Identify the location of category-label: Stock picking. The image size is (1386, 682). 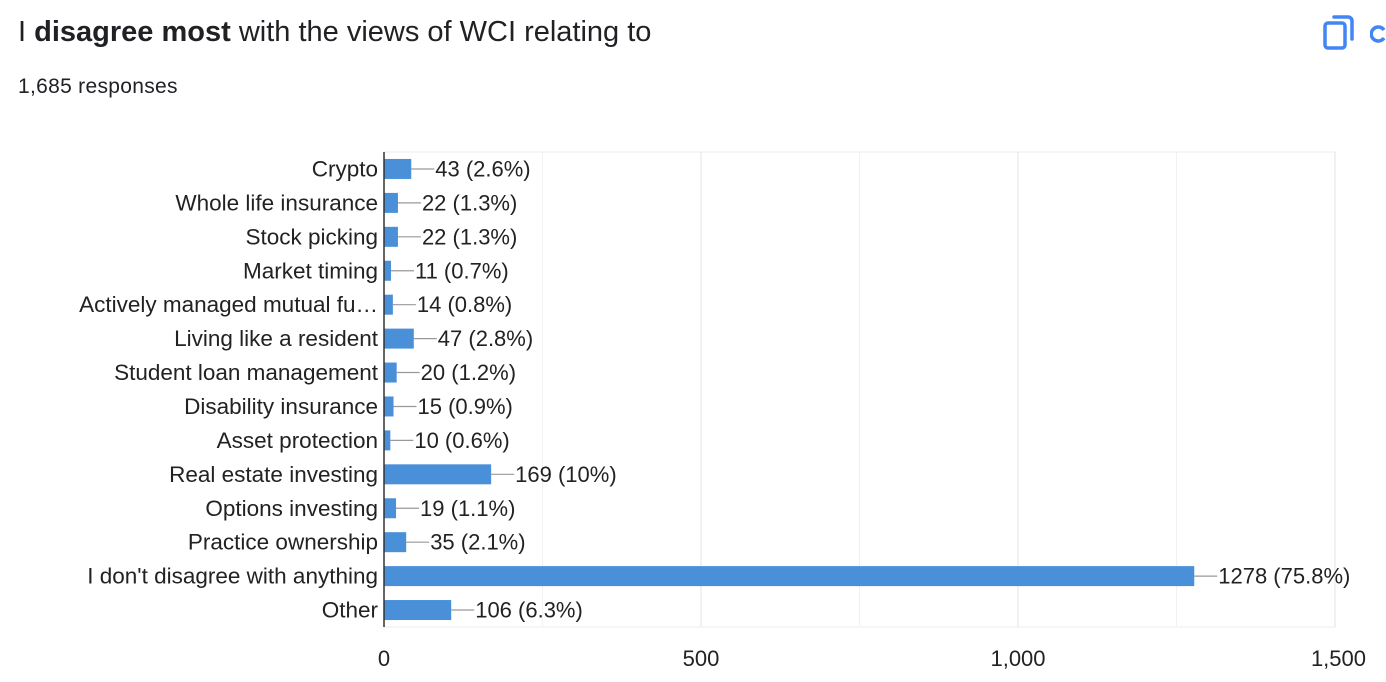
(311, 236).